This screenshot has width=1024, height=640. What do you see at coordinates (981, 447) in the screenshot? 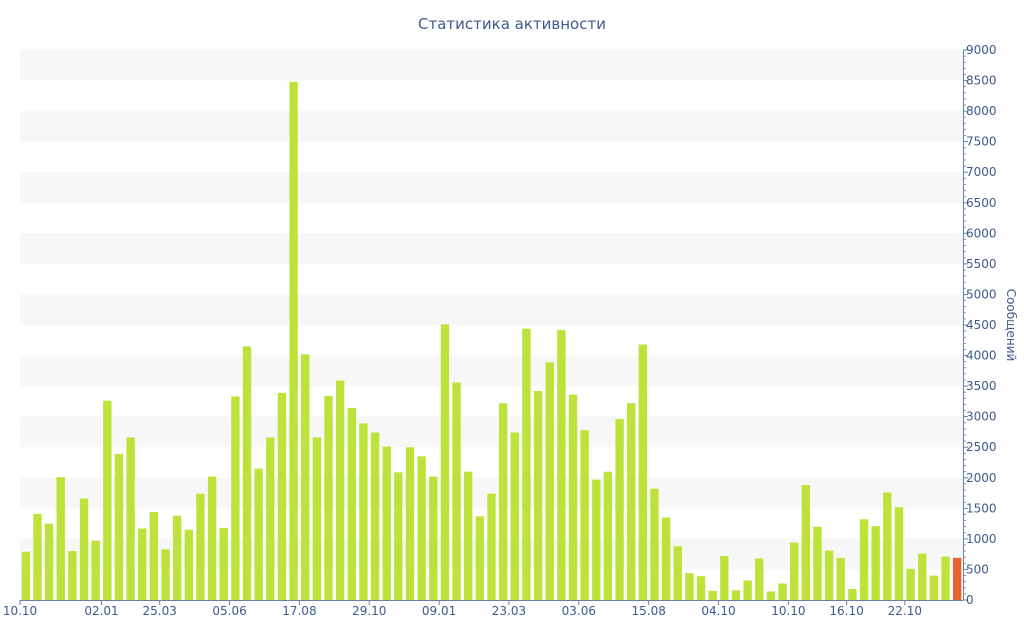
I see `y-tick-label: 2500` at bounding box center [981, 447].